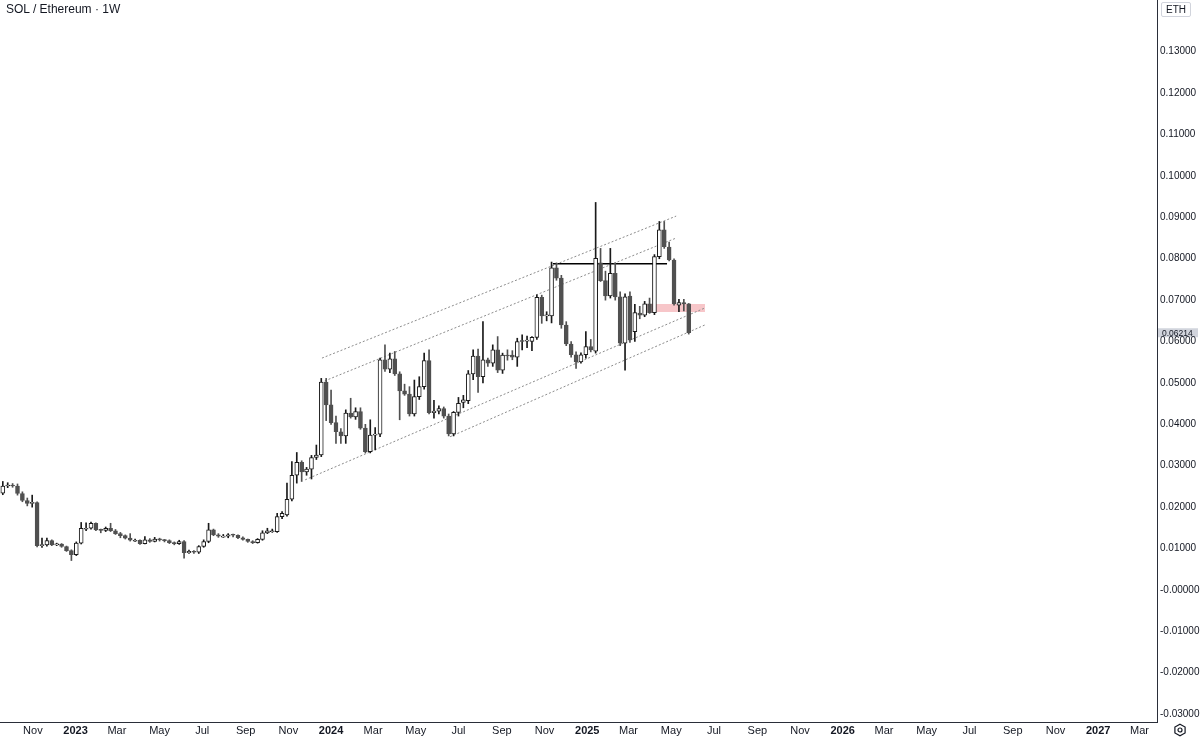 Image resolution: width=1200 pixels, height=738 pixels. I want to click on x-tick-label: 2027, so click(1098, 729).